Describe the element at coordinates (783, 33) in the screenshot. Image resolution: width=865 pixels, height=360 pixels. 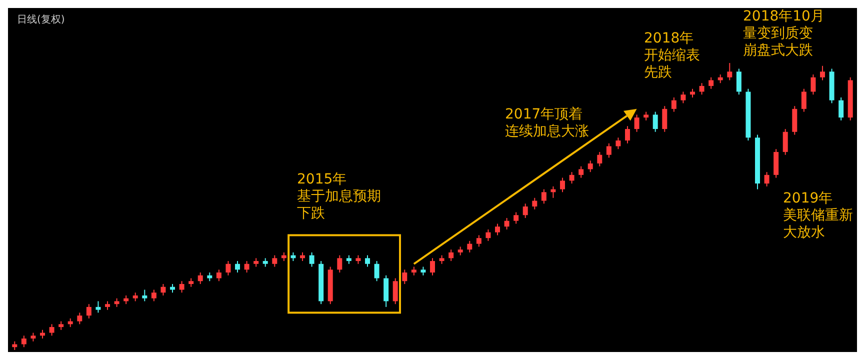
I see `text: 2018年10月量变到质变崩盘式大跌` at that location.